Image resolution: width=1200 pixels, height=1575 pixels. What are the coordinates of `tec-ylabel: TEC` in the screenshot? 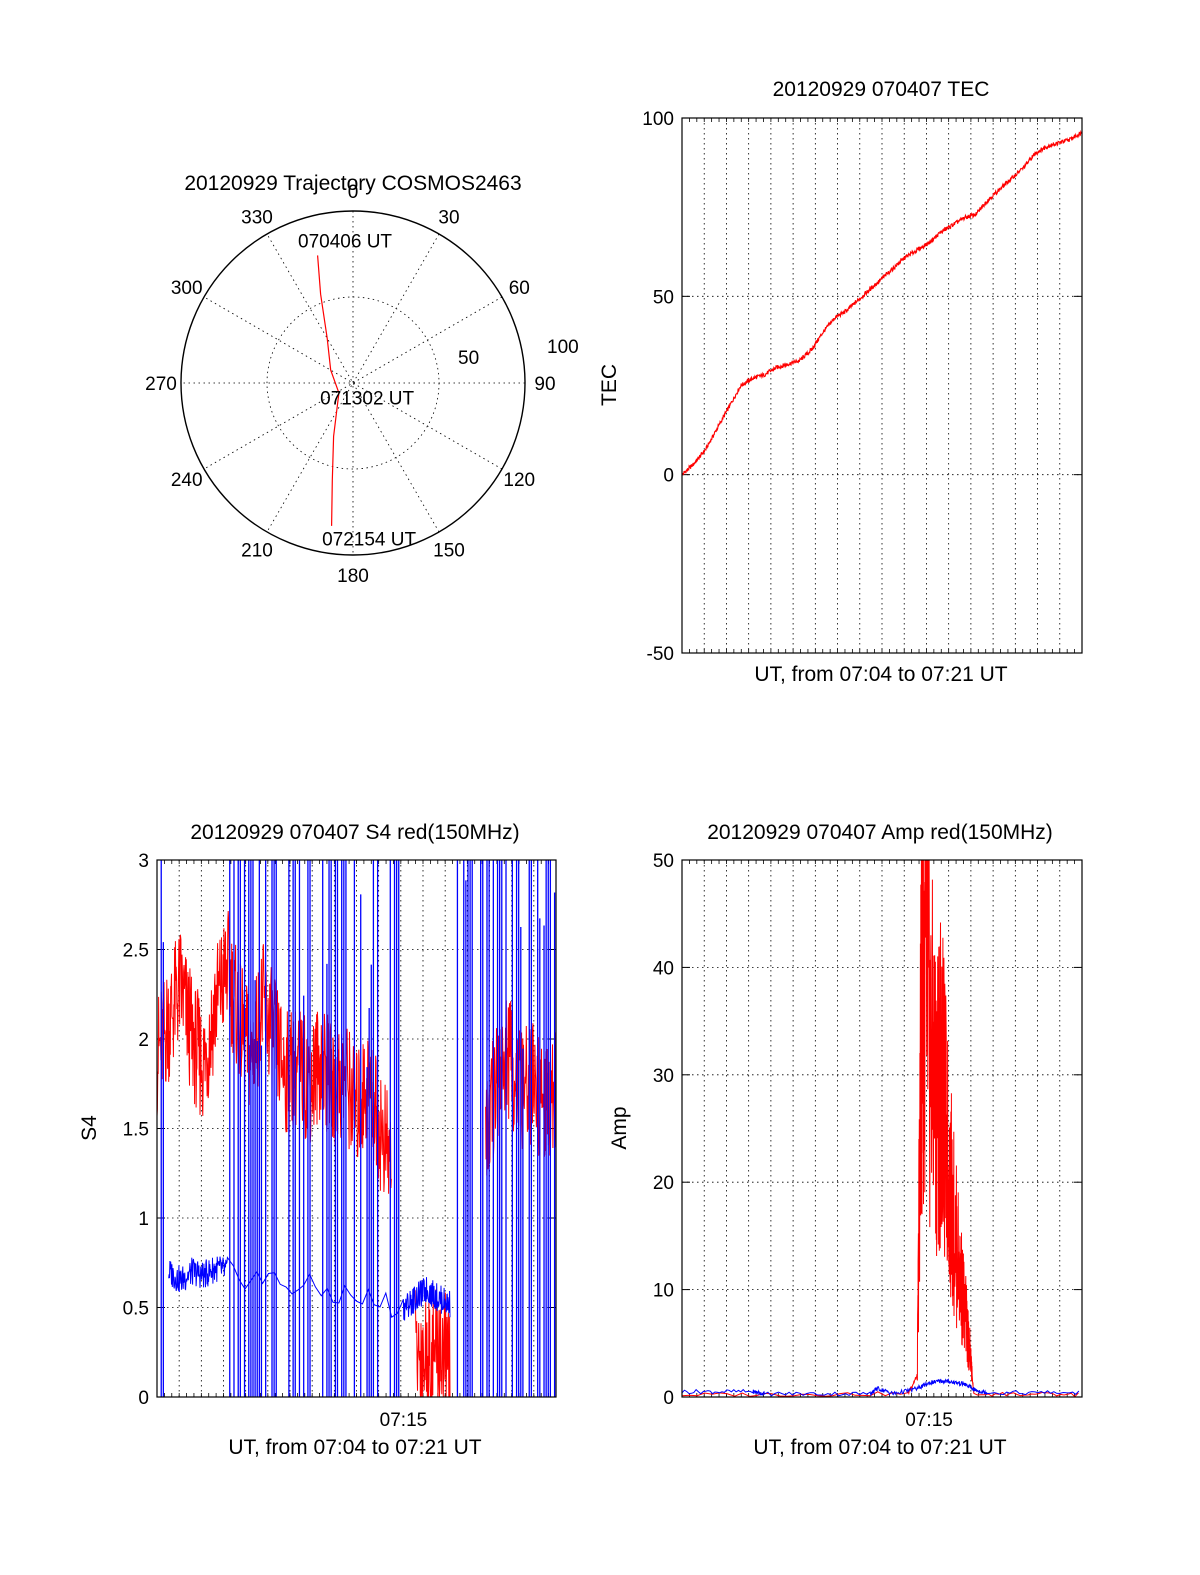 It's located at (609, 385).